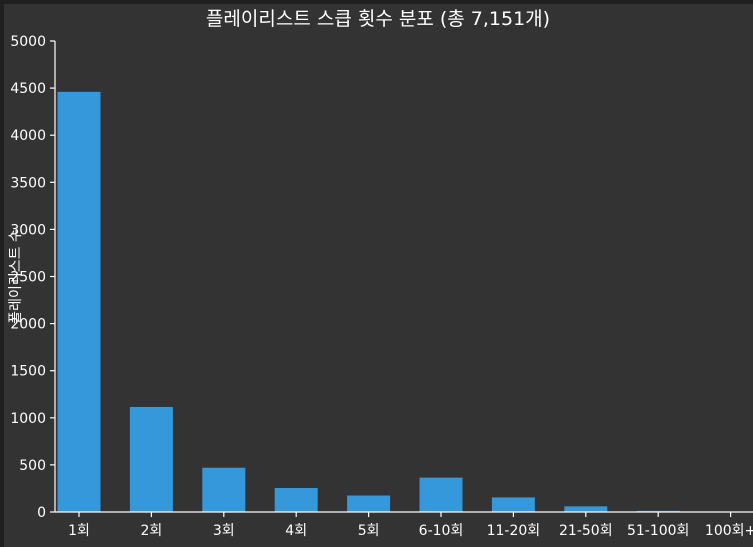 The image size is (753, 547). Describe the element at coordinates (28, 419) in the screenshot. I see `y-tick-label: 1000` at that location.